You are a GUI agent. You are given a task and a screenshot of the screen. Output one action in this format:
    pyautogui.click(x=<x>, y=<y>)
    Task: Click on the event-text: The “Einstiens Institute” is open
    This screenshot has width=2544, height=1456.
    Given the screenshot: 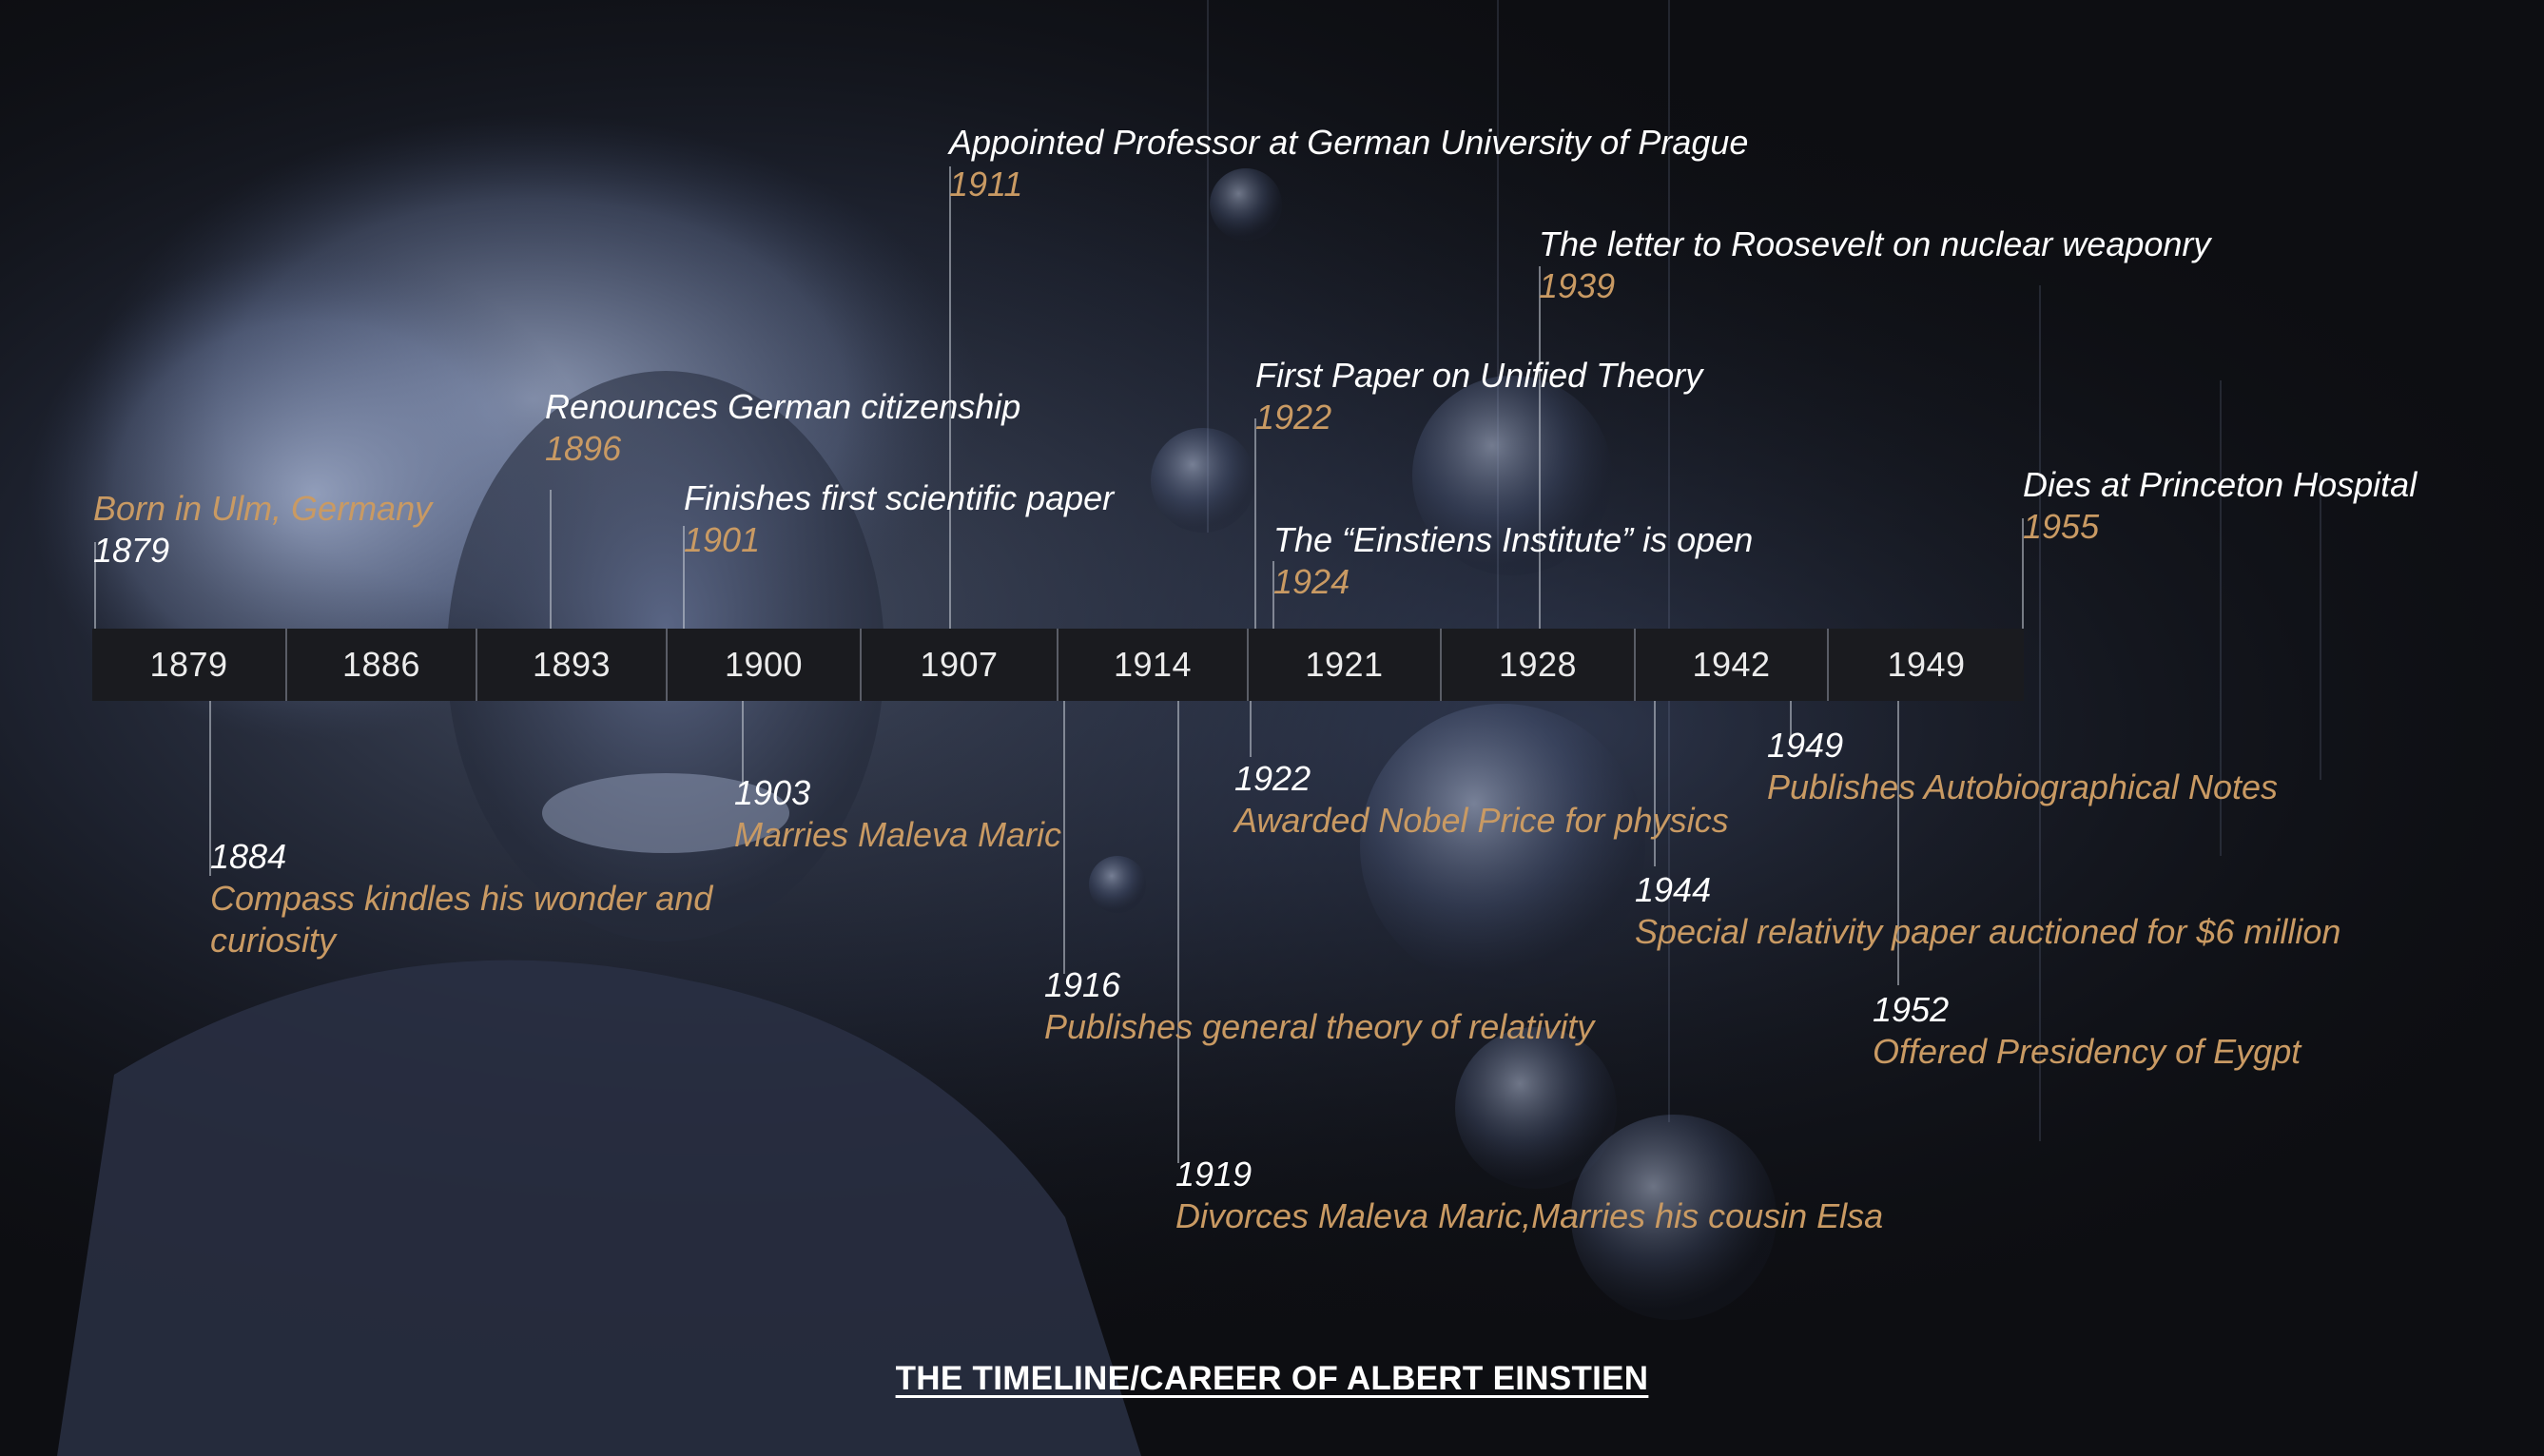 What is the action you would take?
    pyautogui.click(x=1513, y=539)
    